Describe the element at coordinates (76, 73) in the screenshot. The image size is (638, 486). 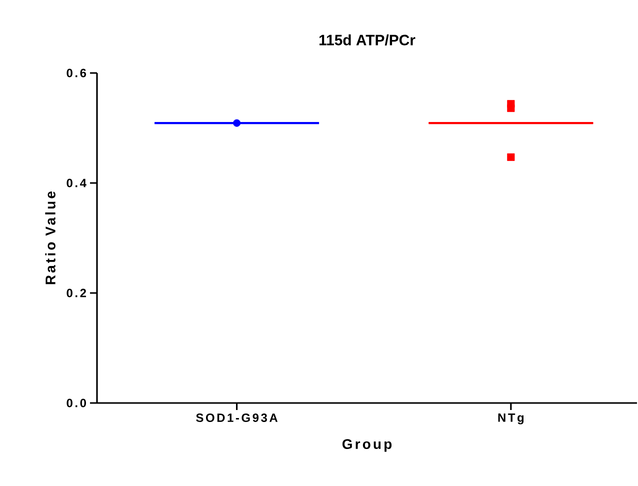
I see `y-tick-label: 0.6` at that location.